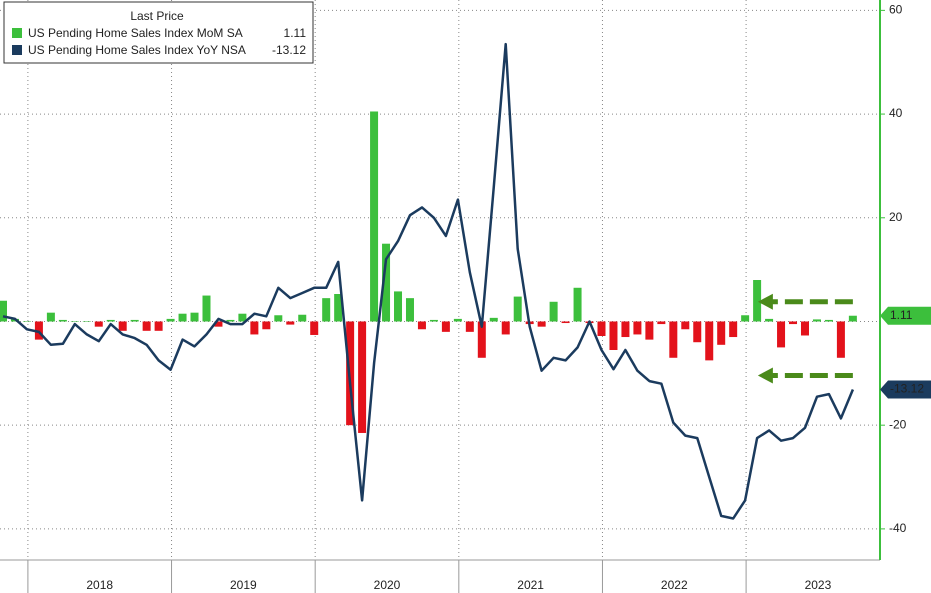  What do you see at coordinates (818, 585) in the screenshot?
I see `x-tick-label: 2023` at bounding box center [818, 585].